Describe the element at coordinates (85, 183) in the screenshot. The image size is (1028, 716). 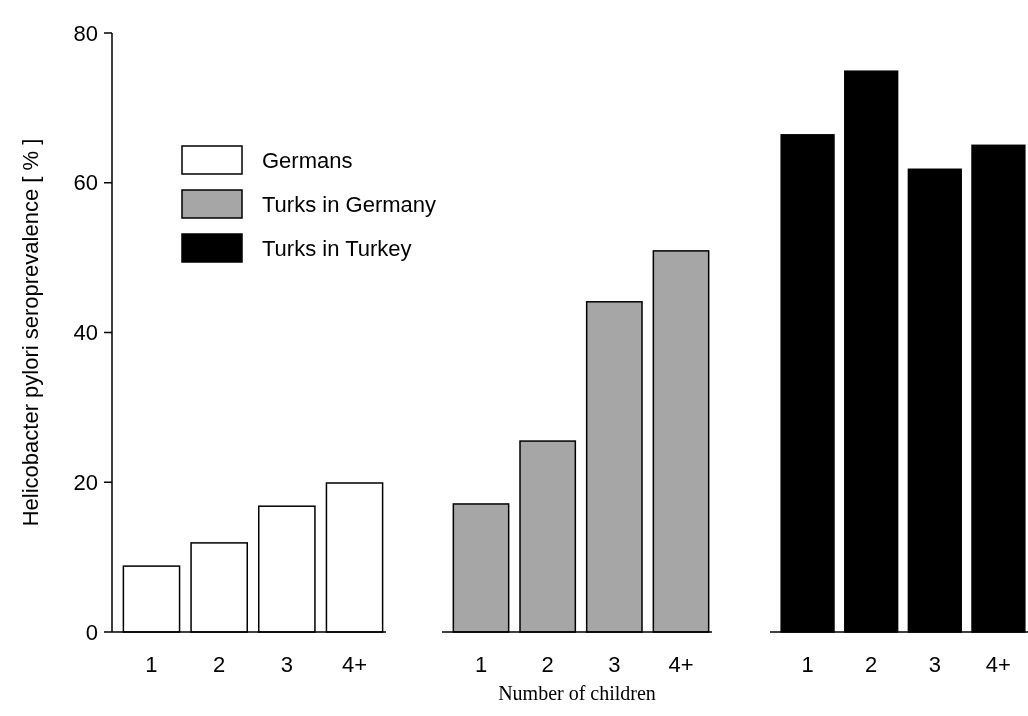
I see `y-tick-label: 60` at that location.